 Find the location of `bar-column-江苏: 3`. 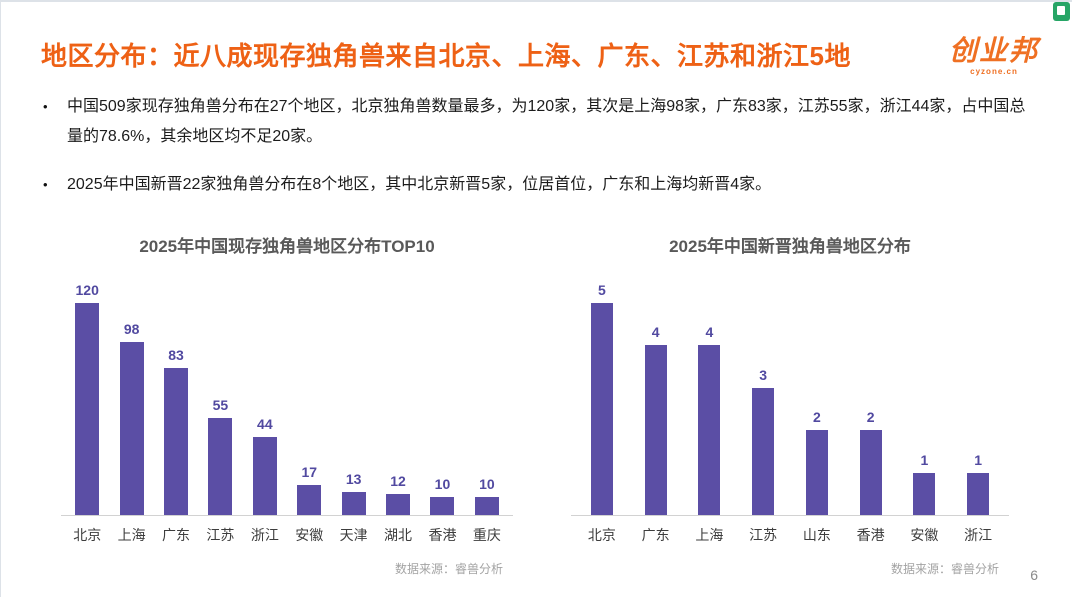

bar-column-江苏: 3 is located at coordinates (763, 441).